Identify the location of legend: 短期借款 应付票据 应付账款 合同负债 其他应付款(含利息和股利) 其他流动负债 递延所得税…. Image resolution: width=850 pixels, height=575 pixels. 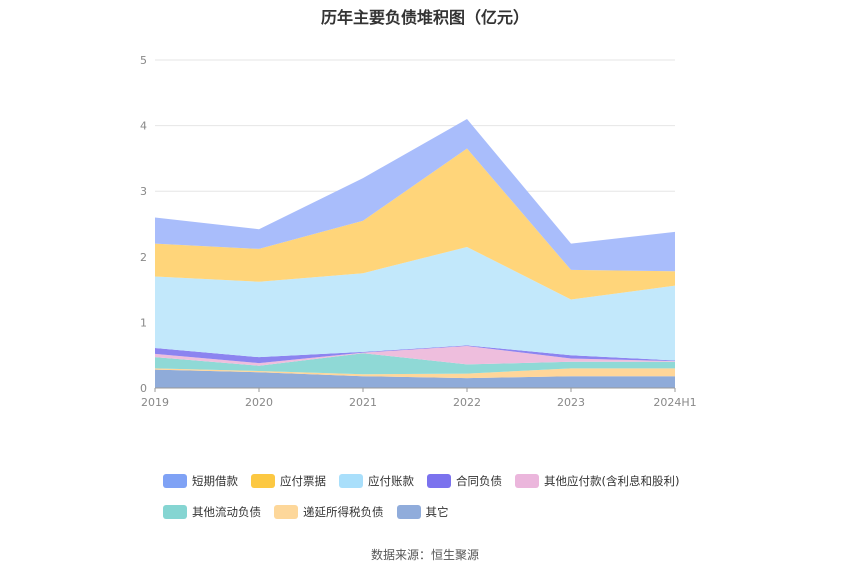
(443, 496).